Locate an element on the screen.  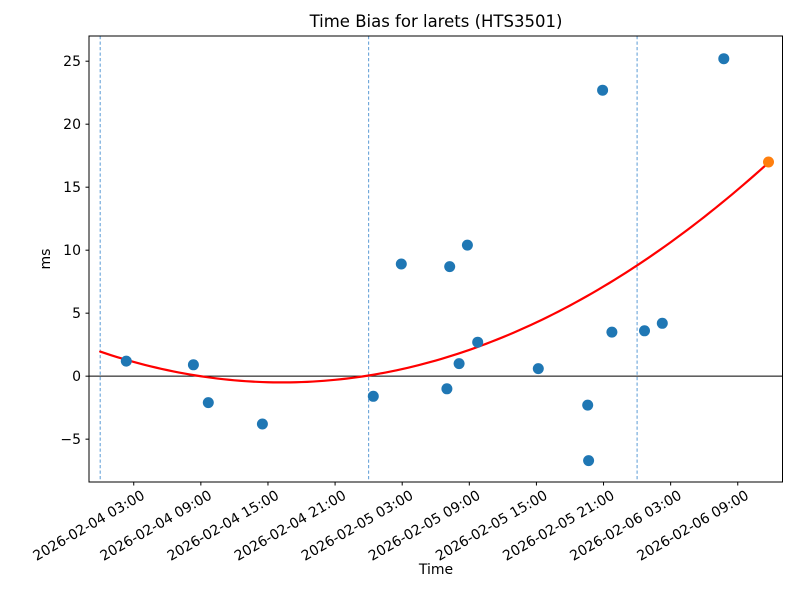
y-tick-label: 25 is located at coordinates (72, 62).